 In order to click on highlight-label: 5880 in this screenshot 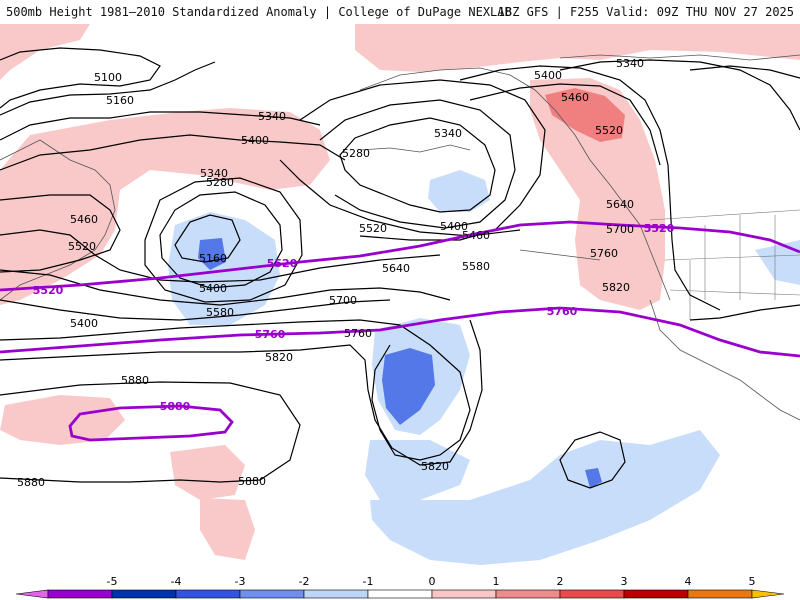, I will do `click(175, 406)`.